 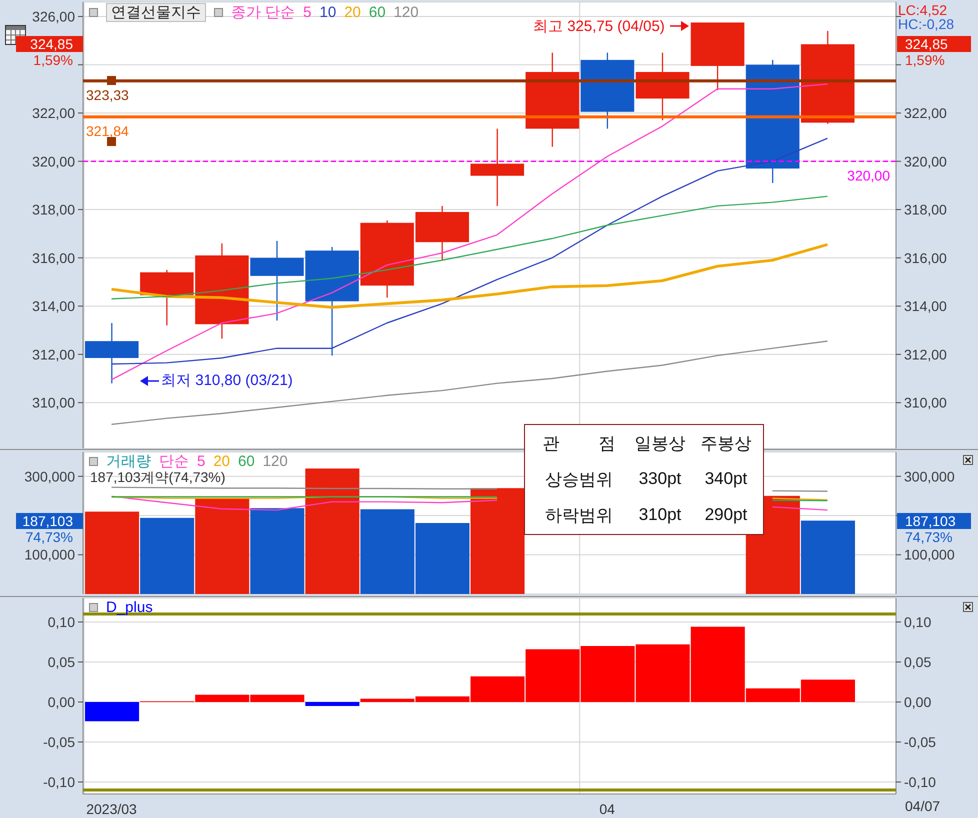 I want to click on y-tick-label: 0,00, so click(x=62, y=702).